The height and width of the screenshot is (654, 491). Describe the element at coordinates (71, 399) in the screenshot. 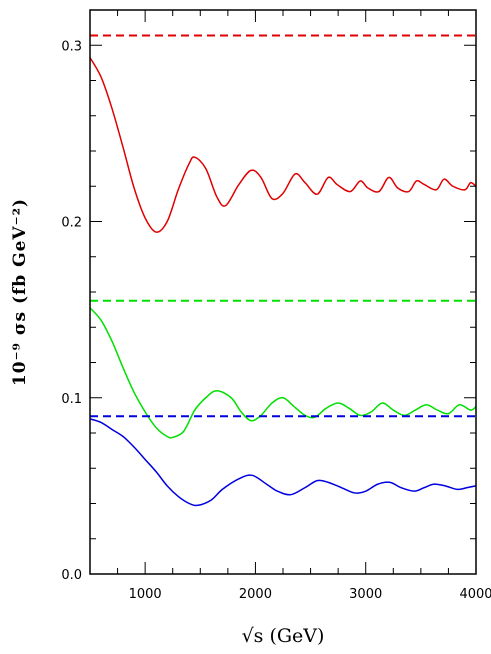

I see `y-tick-label: 0.1` at that location.